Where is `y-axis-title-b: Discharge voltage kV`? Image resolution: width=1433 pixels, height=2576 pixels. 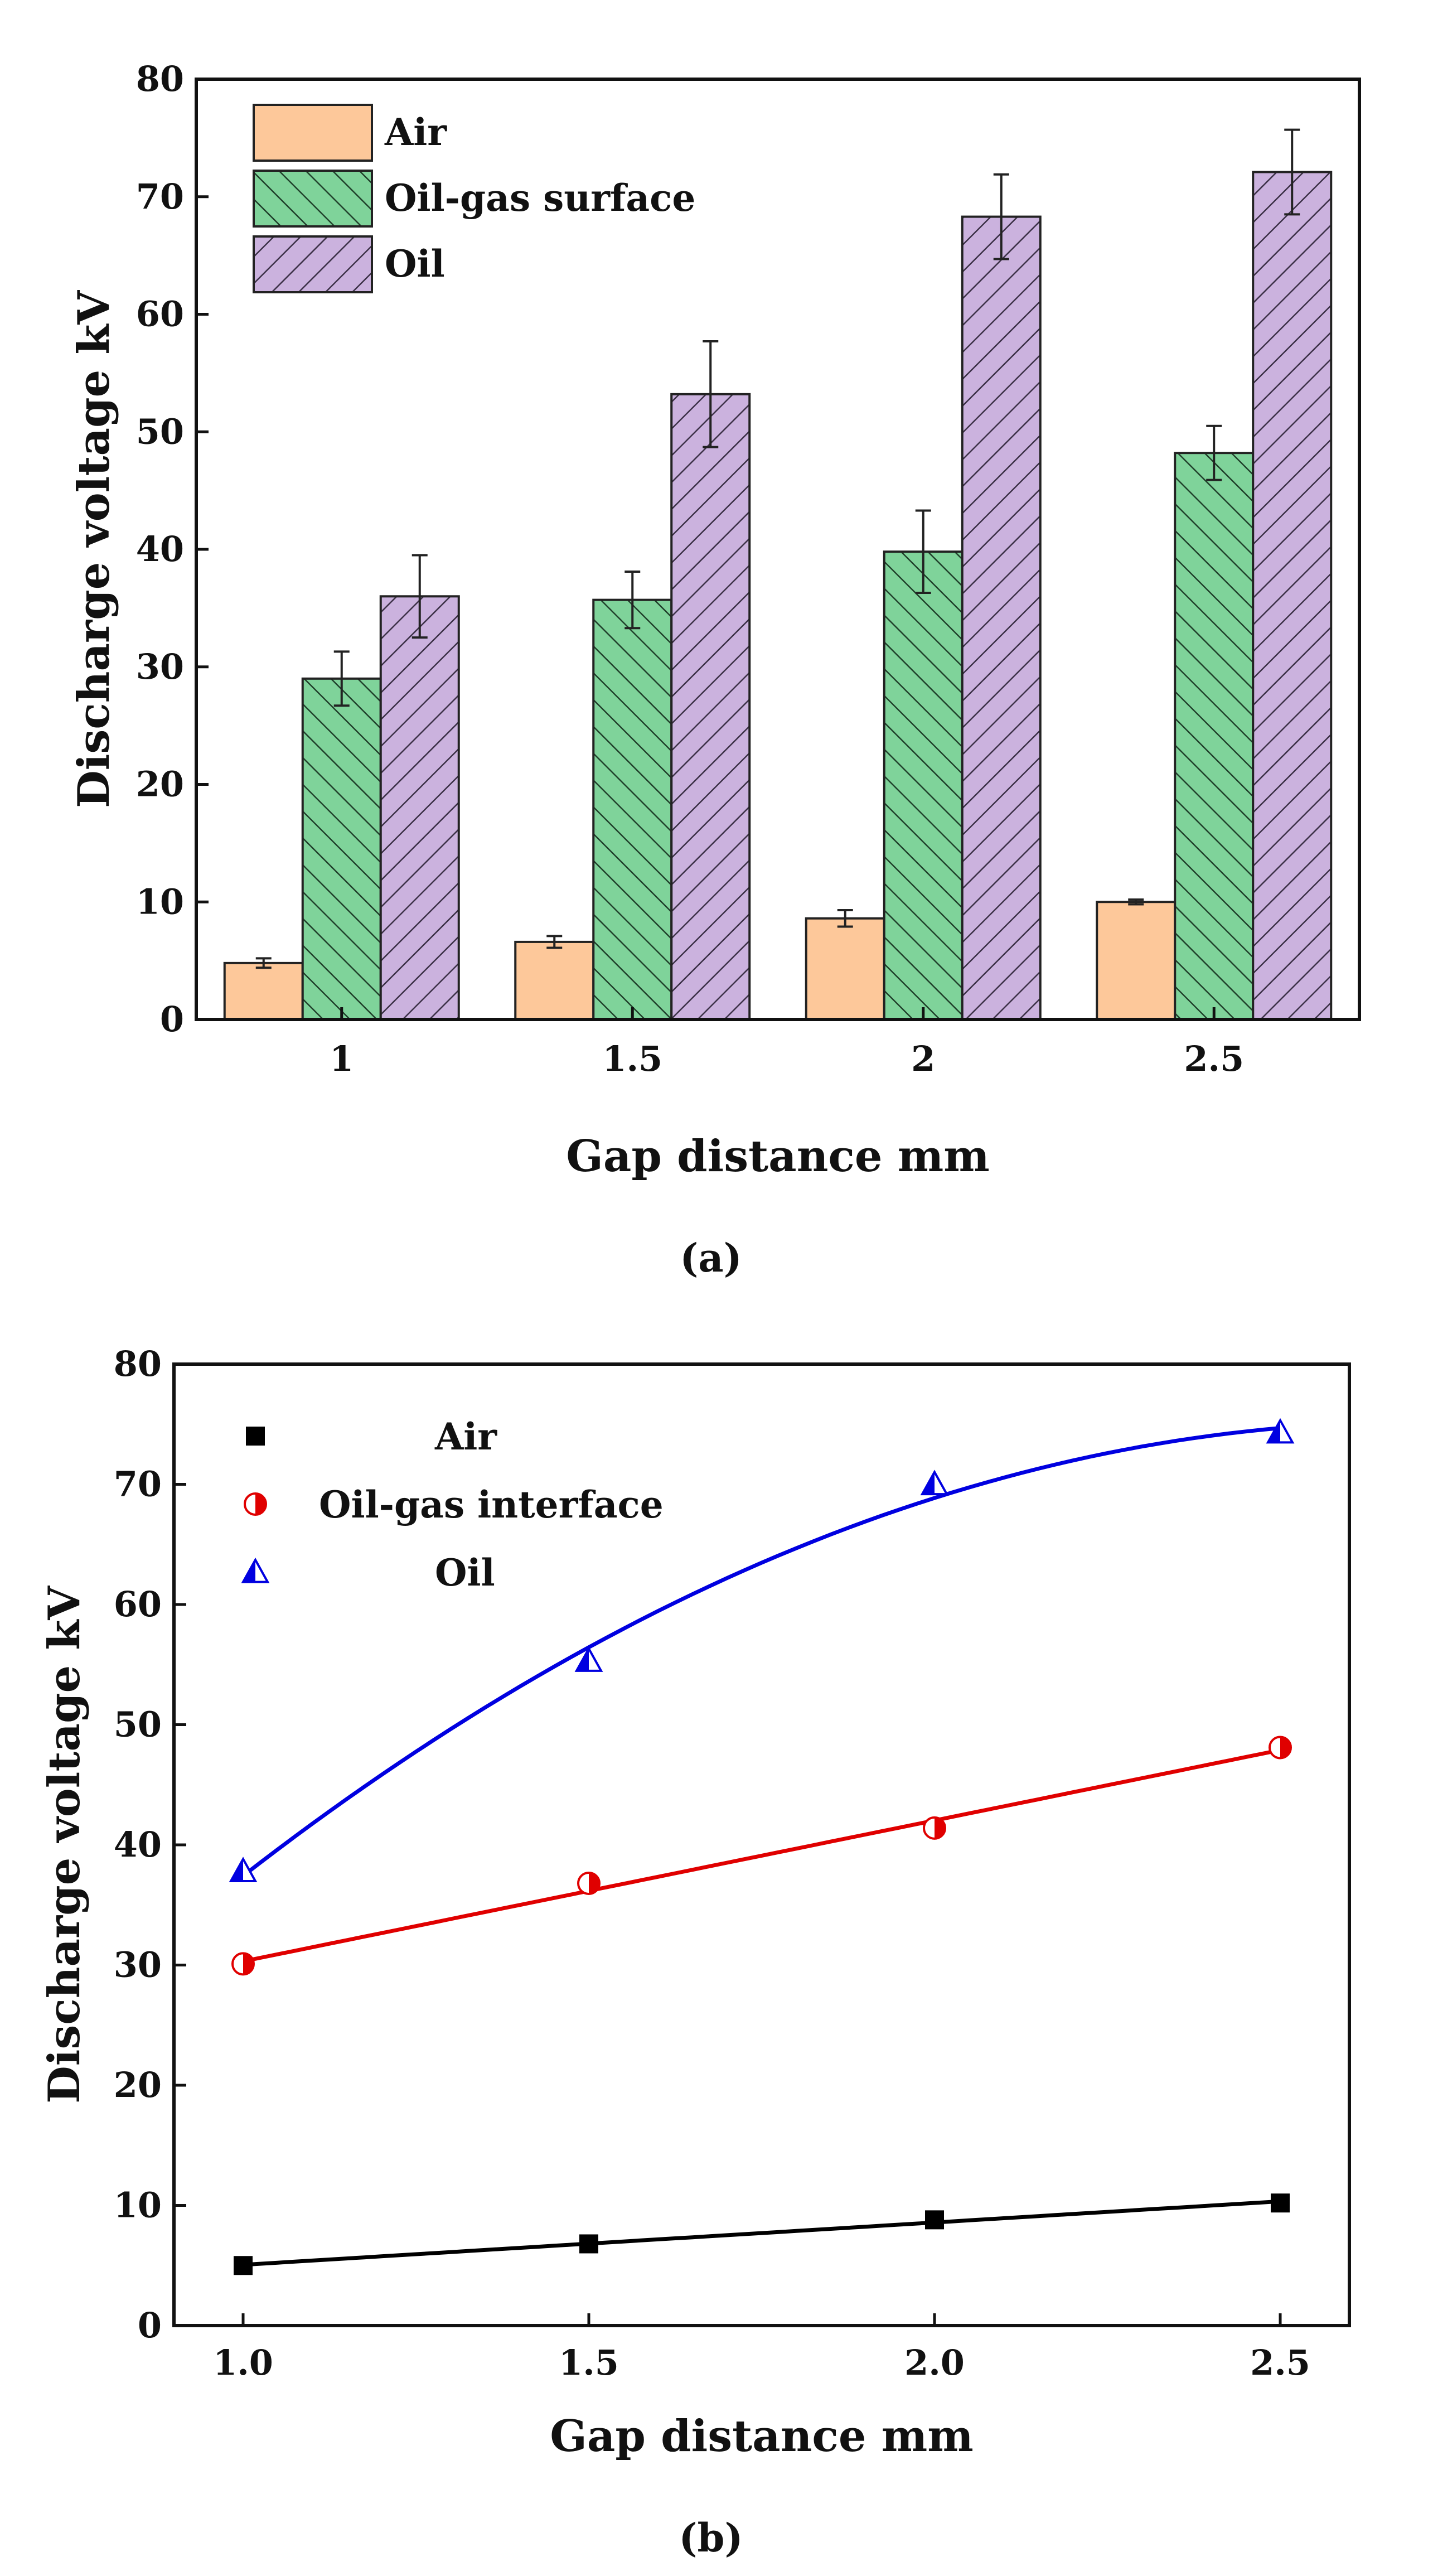 y-axis-title-b: Discharge voltage kV is located at coordinates (64, 1845).